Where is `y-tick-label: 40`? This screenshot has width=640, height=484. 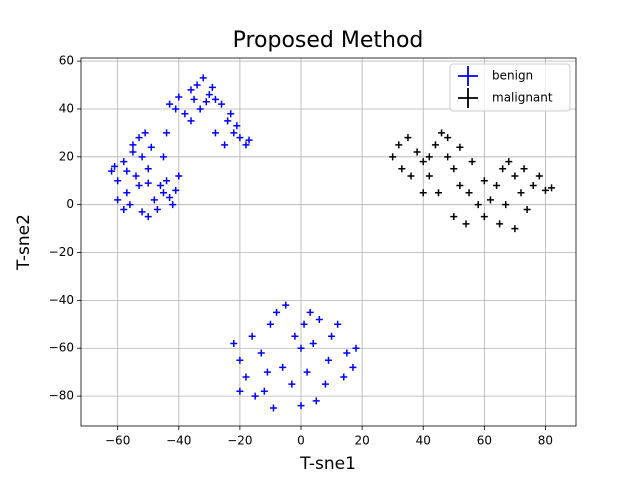 y-tick-label: 40 is located at coordinates (66, 108).